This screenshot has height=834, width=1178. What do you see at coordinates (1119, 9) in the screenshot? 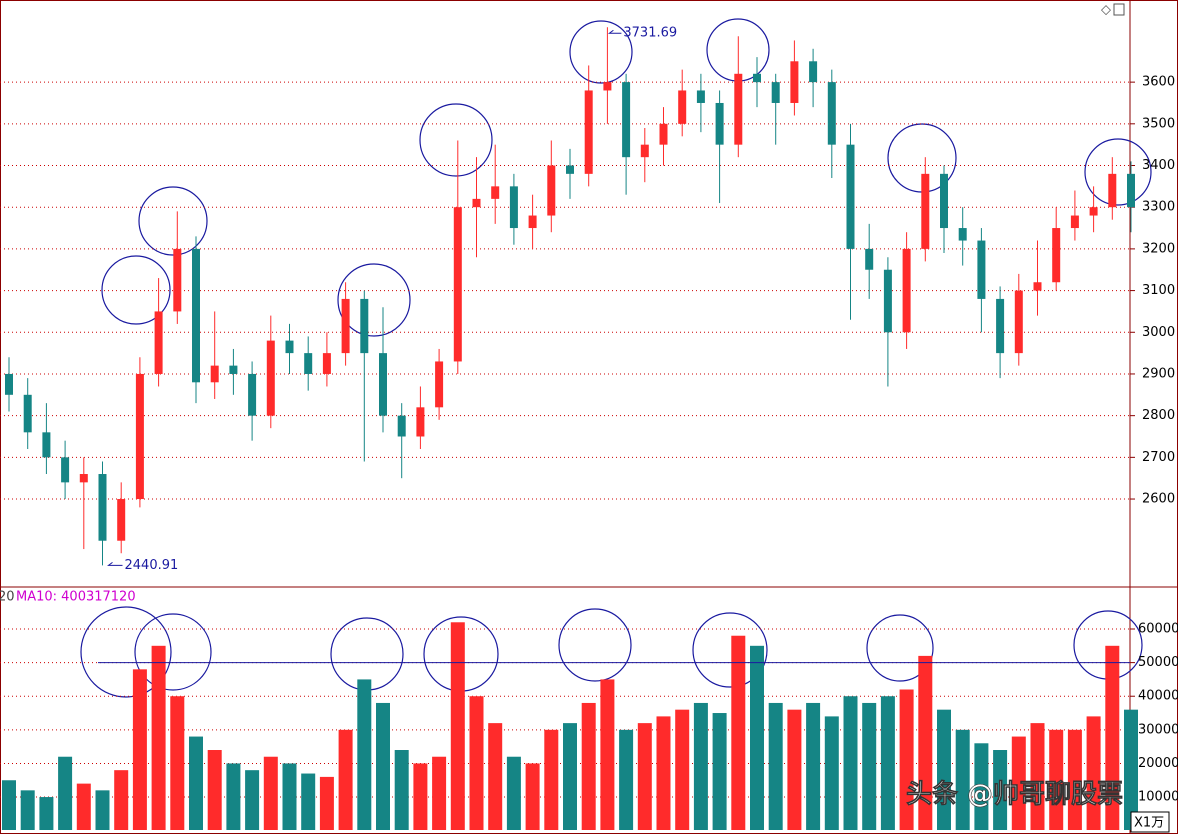
I see `box-icon` at bounding box center [1119, 9].